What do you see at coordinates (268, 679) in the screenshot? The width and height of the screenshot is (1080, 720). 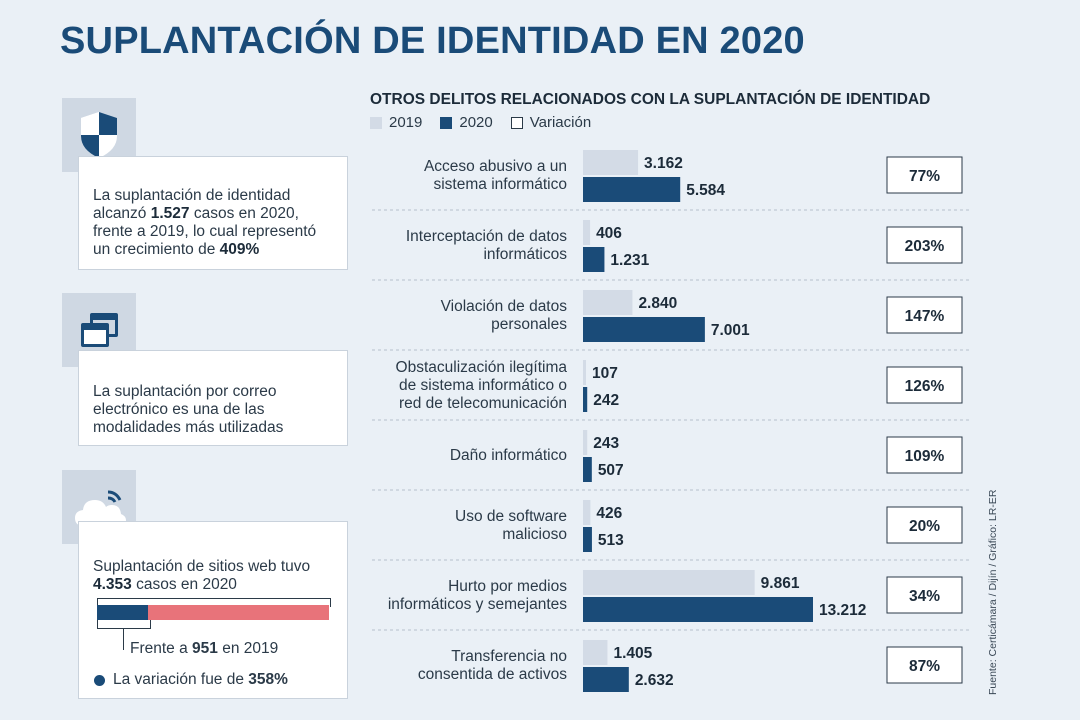 I see `card3-variation: 358%` at bounding box center [268, 679].